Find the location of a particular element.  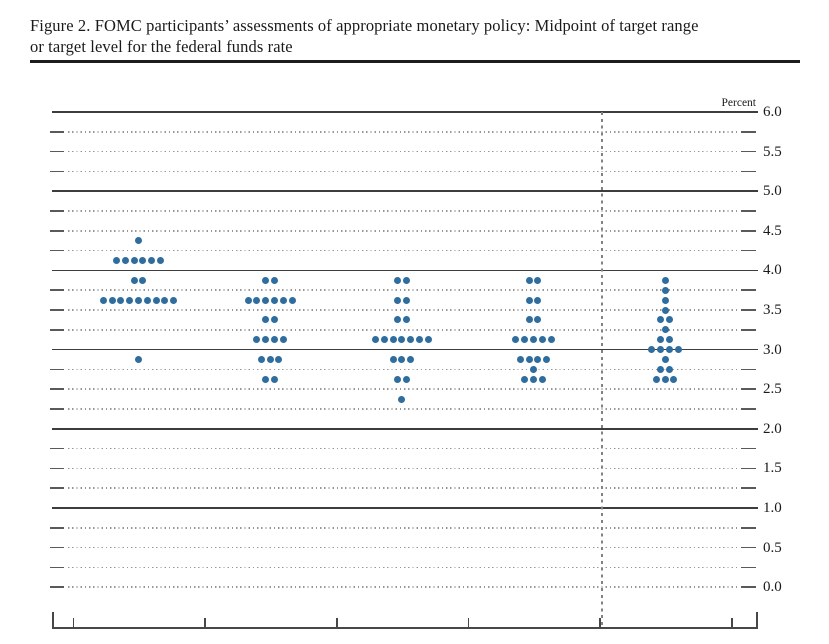

y-axis-label: 3.5 is located at coordinates (772, 310).